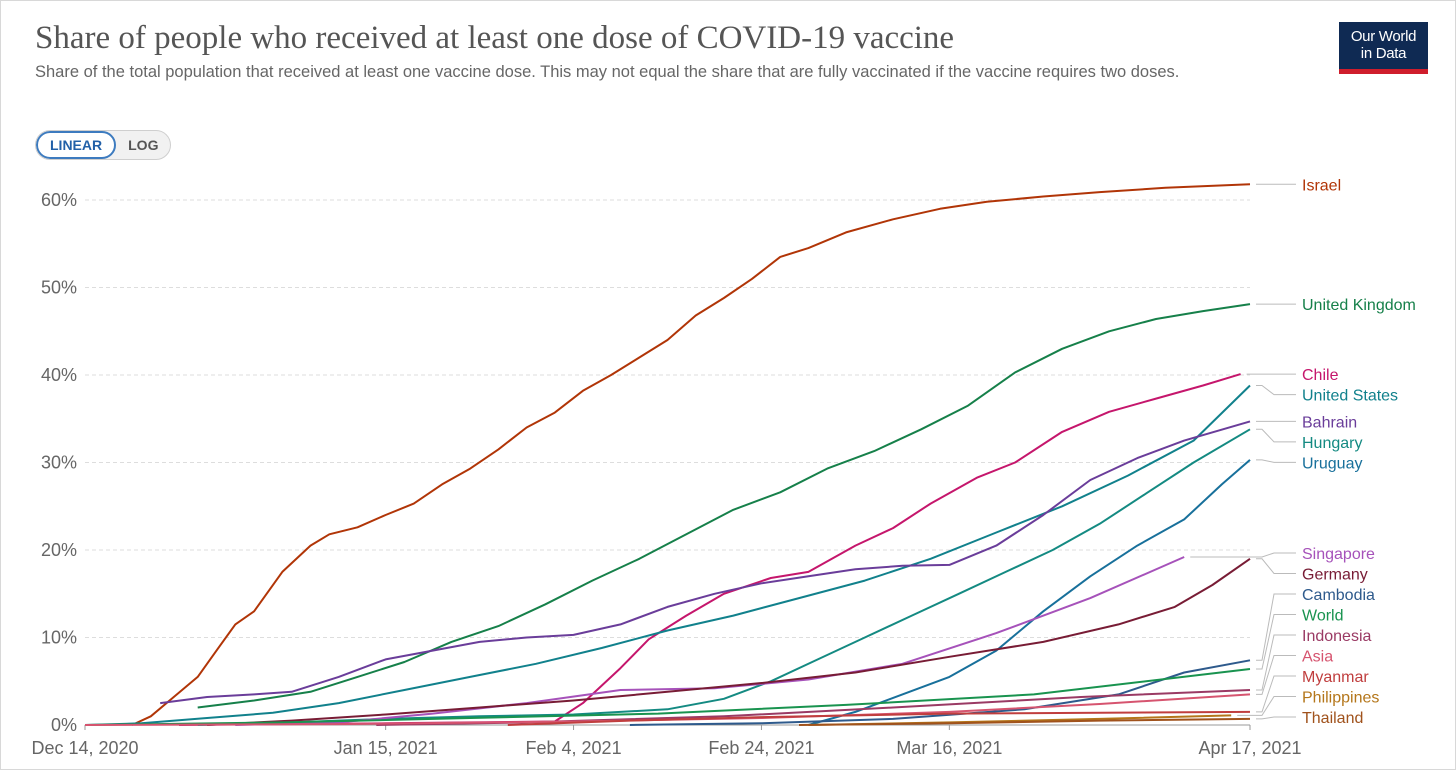 Image resolution: width=1456 pixels, height=770 pixels. Describe the element at coordinates (1338, 595) in the screenshot. I see `series-label-cambodia: Cambodia` at that location.